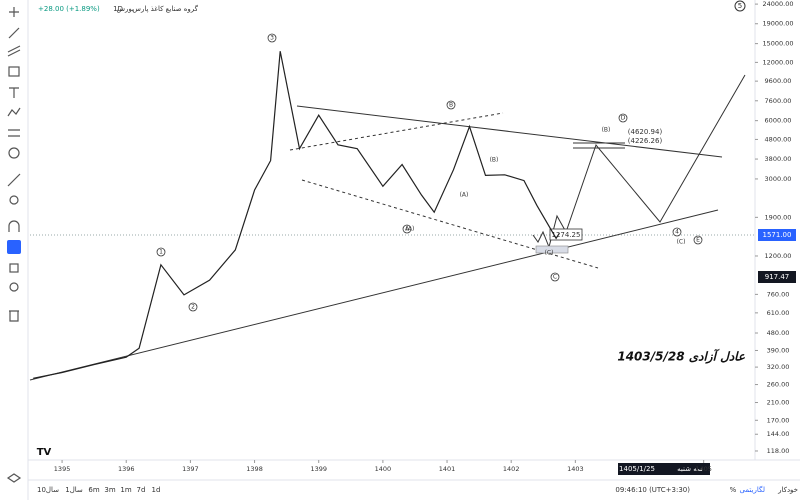  What do you see at coordinates (14, 180) in the screenshot?
I see `measure-tool` at bounding box center [14, 180].